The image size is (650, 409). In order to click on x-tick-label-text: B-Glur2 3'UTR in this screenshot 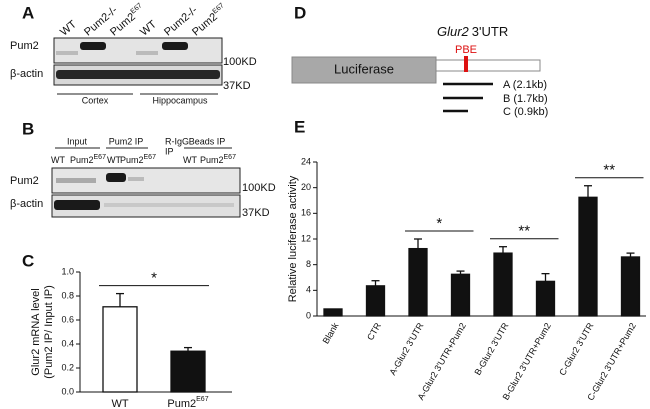, I will do `click(492, 349)`.